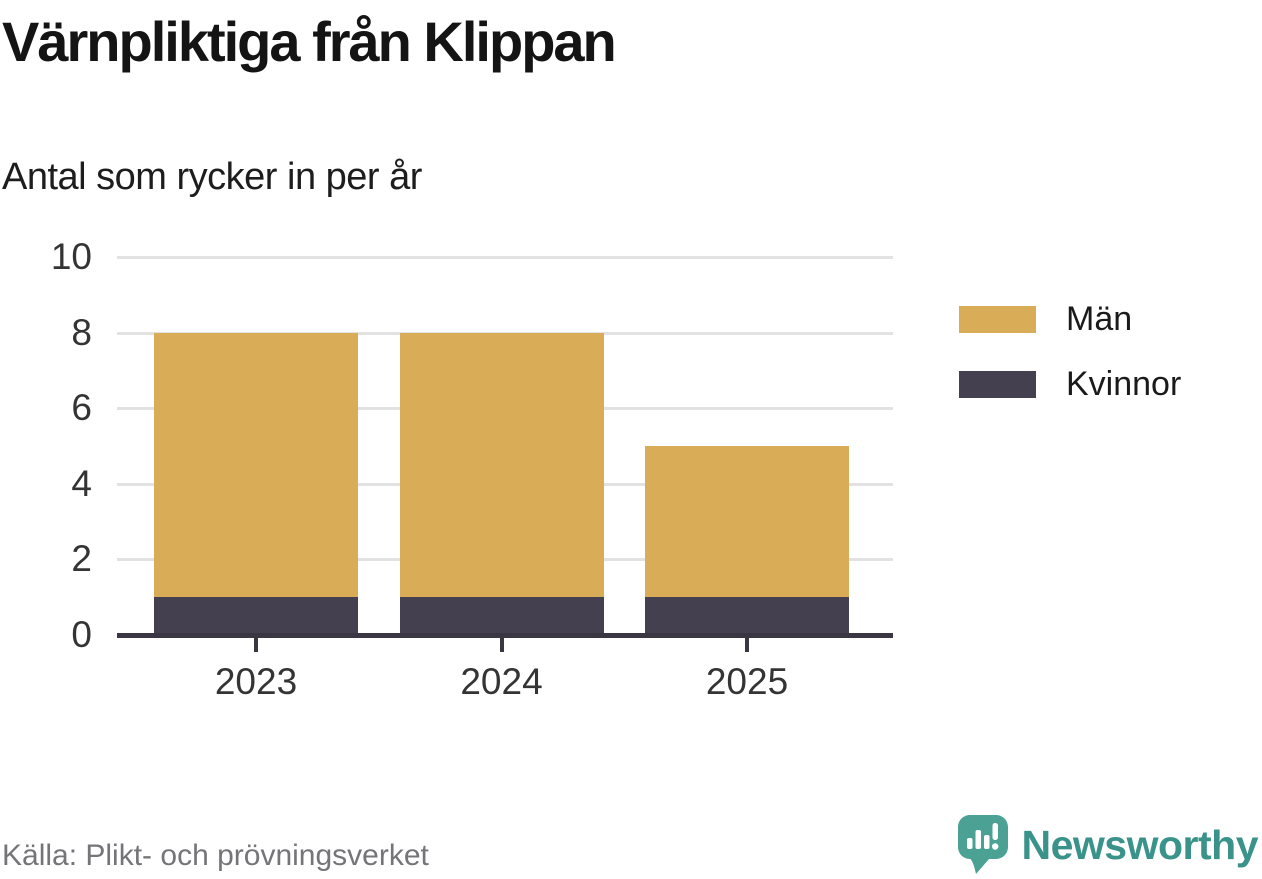 The image size is (1262, 879). I want to click on bar-segment-män-2025, so click(747, 522).